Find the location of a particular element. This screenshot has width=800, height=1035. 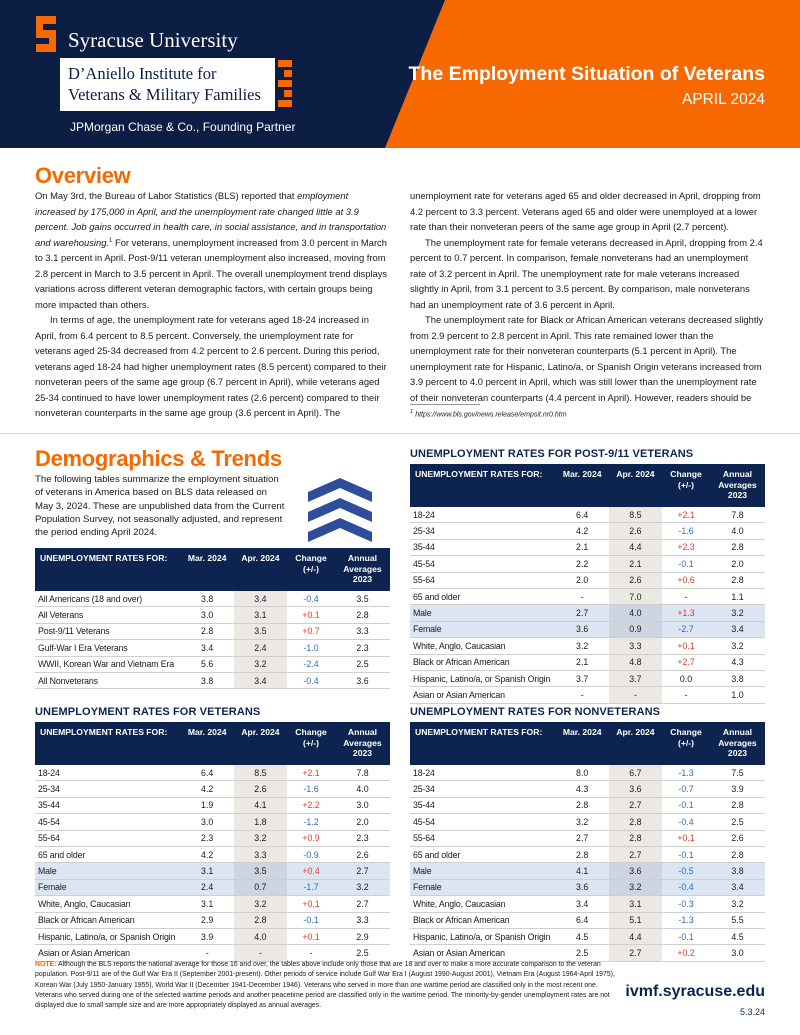

cell: -1.3 is located at coordinates (686, 920).